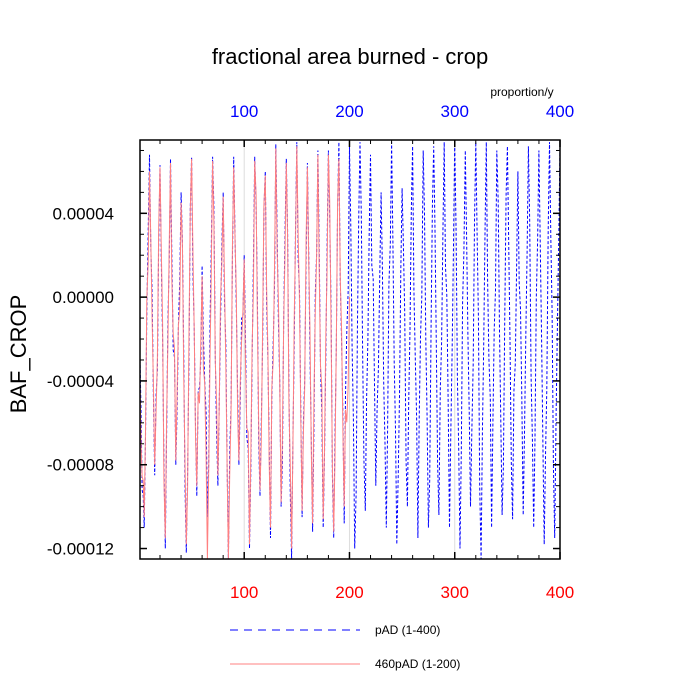 The image size is (700, 700). What do you see at coordinates (345, 647) in the screenshot?
I see `legend: pAD (1-400) 460pAD (1-200)` at bounding box center [345, 647].